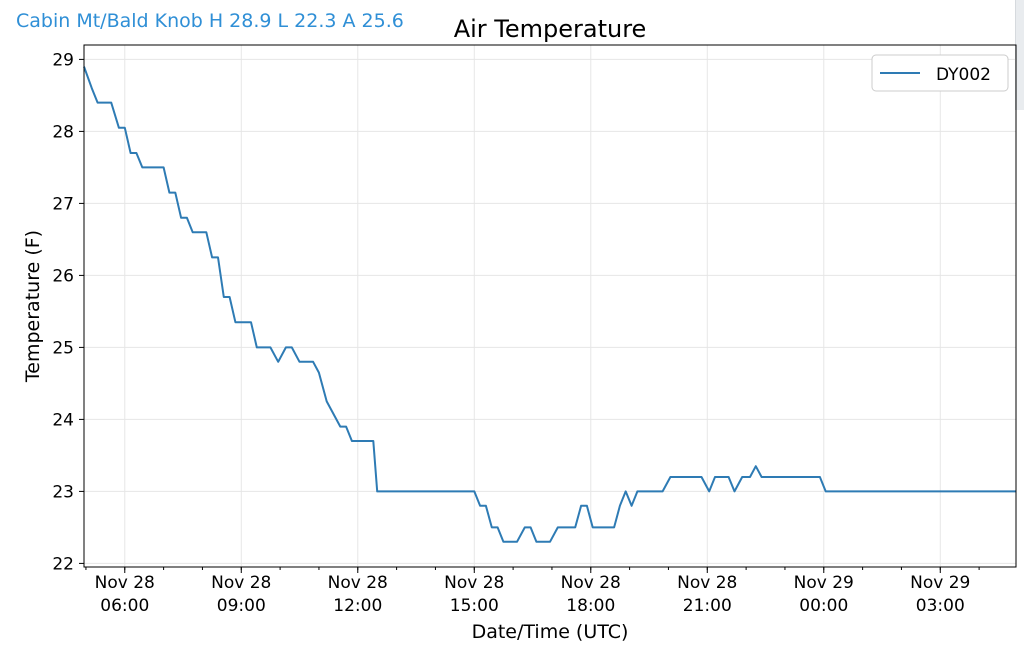  What do you see at coordinates (823, 606) in the screenshot?
I see `x-tick-label-time: 00:00` at bounding box center [823, 606].